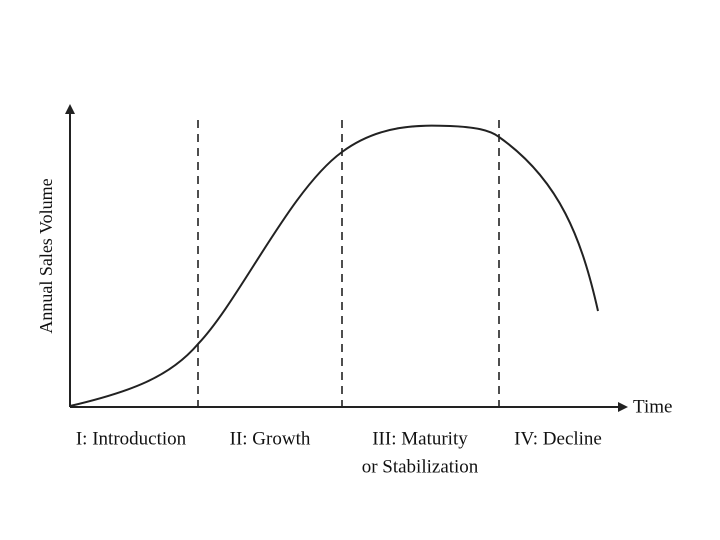  I want to click on x-axis-label: Time, so click(652, 406).